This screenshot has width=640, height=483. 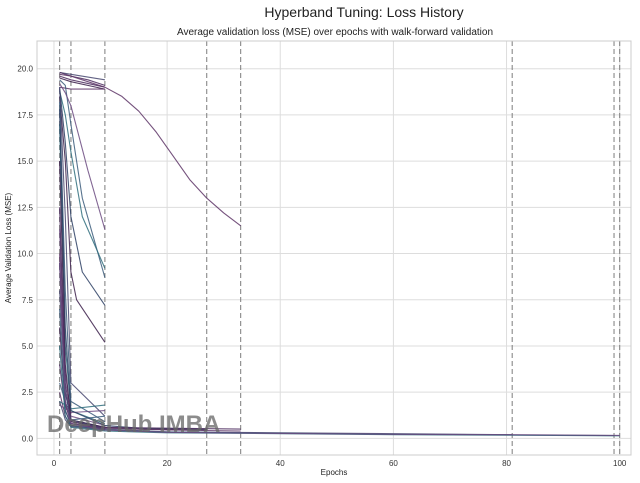 I want to click on x-tick-label: 20, so click(x=167, y=463).